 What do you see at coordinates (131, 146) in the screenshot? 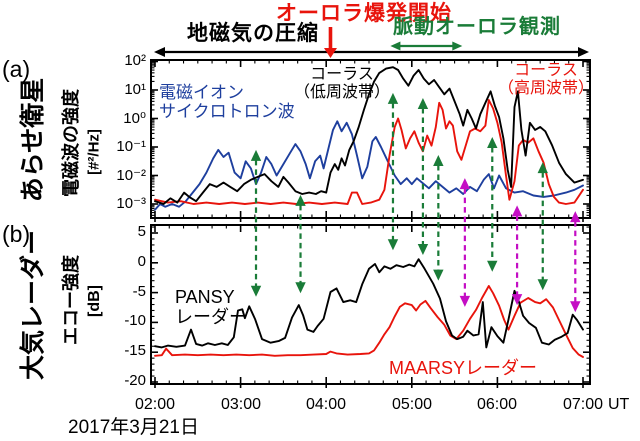
I see `panel-a-ytick-1e-1: 10⁻¹` at bounding box center [131, 146].